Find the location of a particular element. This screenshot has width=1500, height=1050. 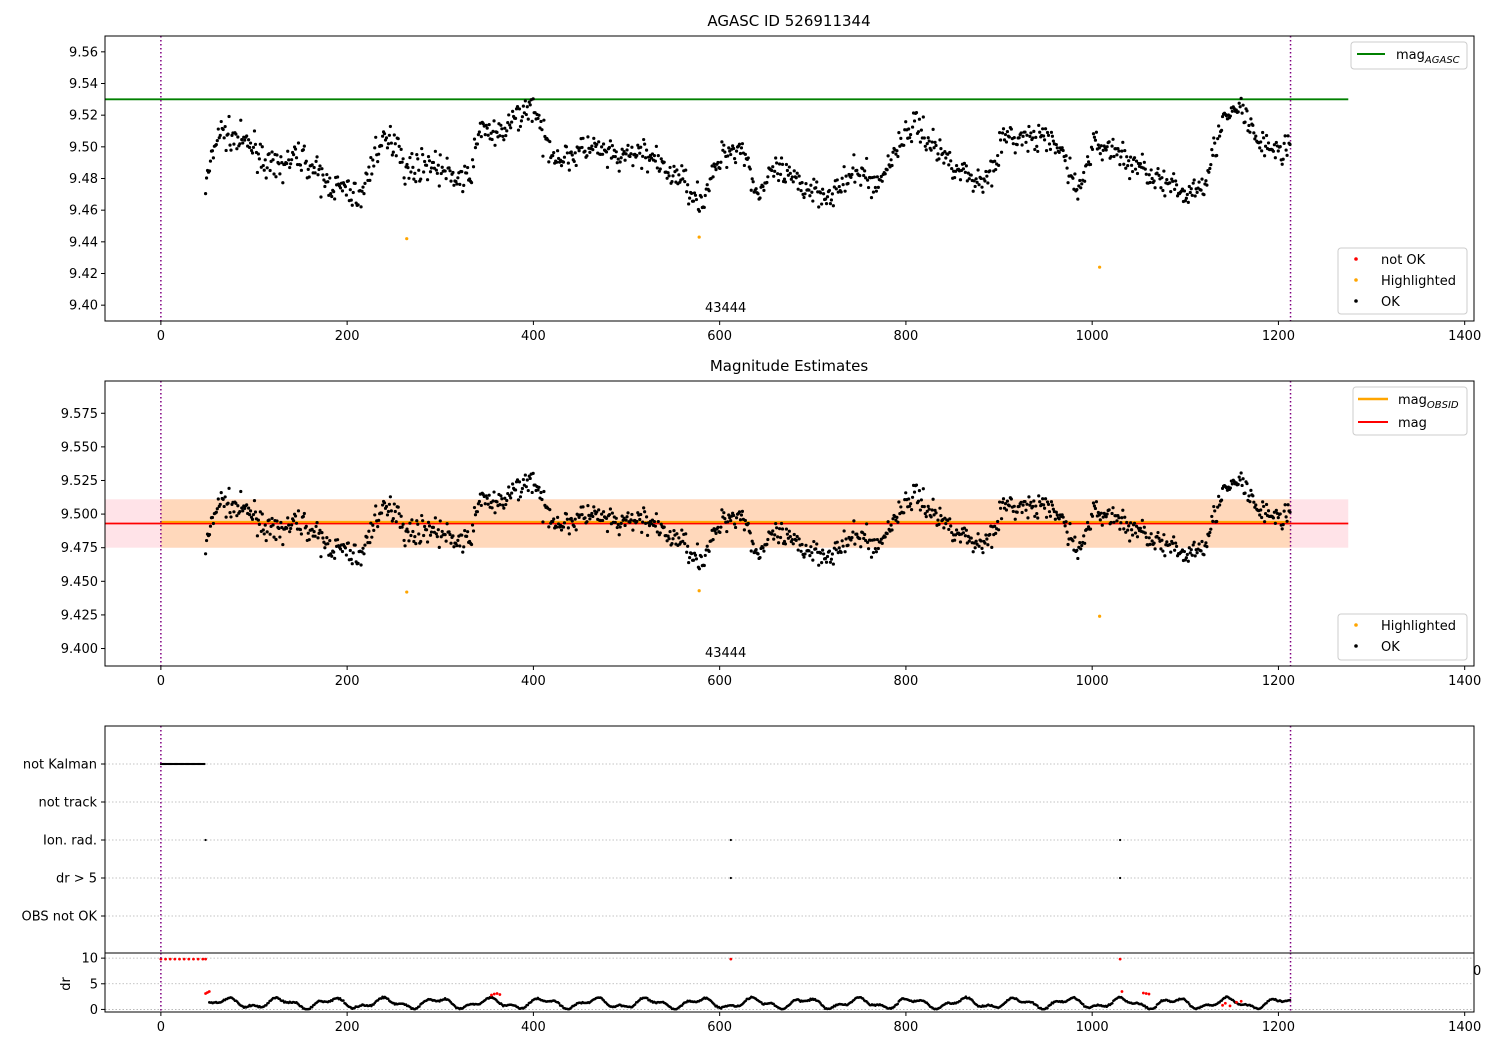

flag-category-label: not Kalman is located at coordinates (60, 765).